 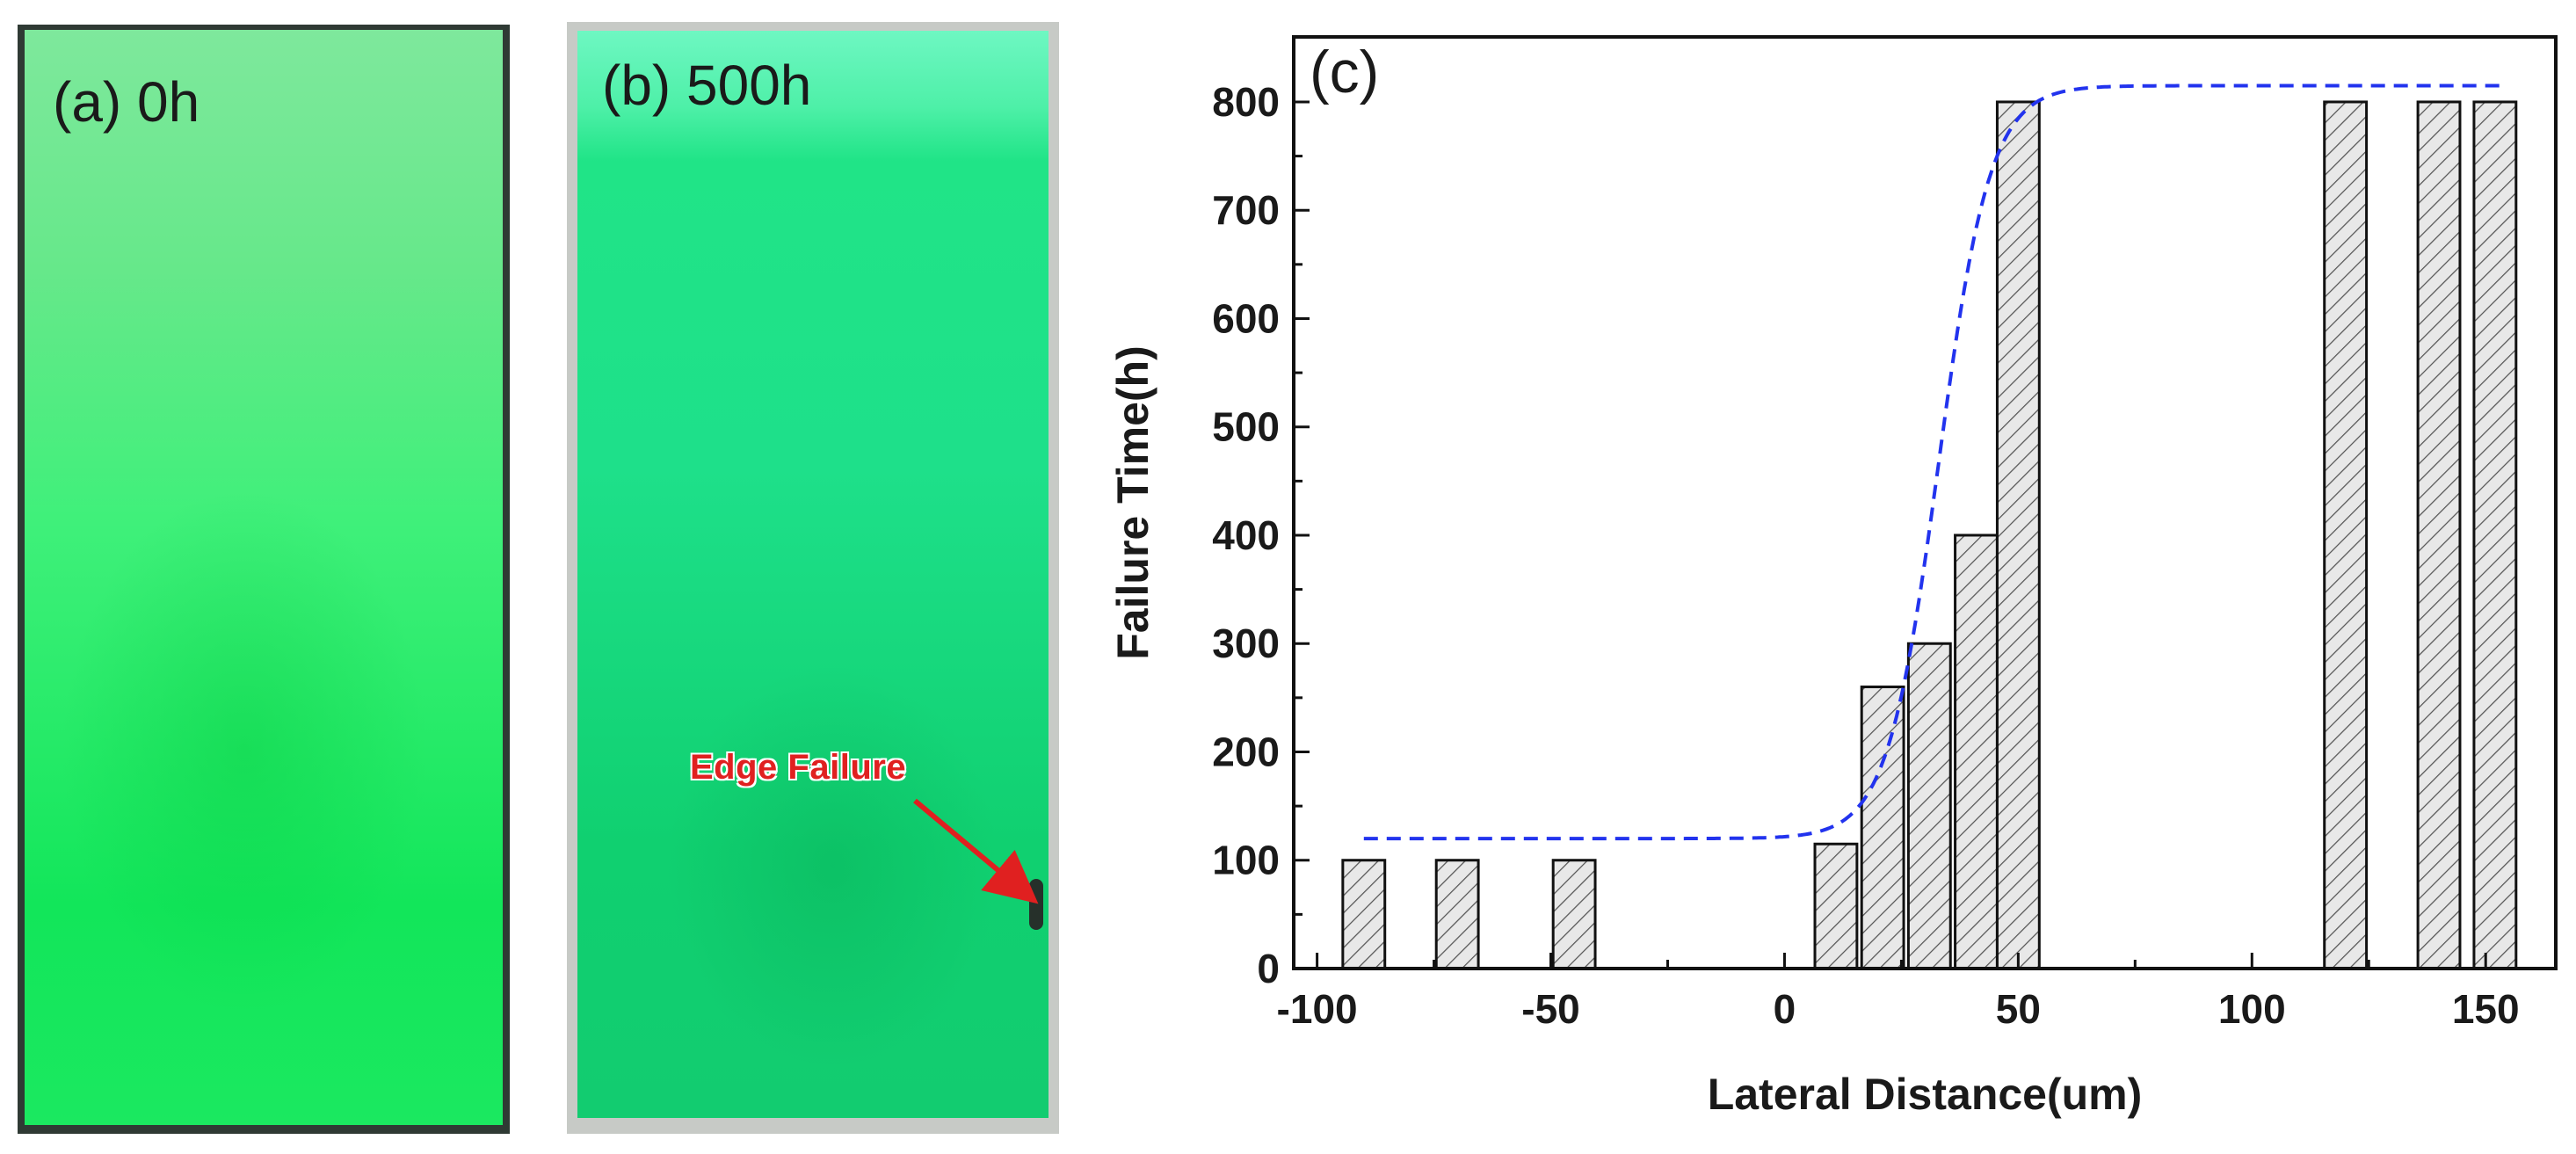 I want to click on y-tick-label: 700, so click(x=1246, y=210).